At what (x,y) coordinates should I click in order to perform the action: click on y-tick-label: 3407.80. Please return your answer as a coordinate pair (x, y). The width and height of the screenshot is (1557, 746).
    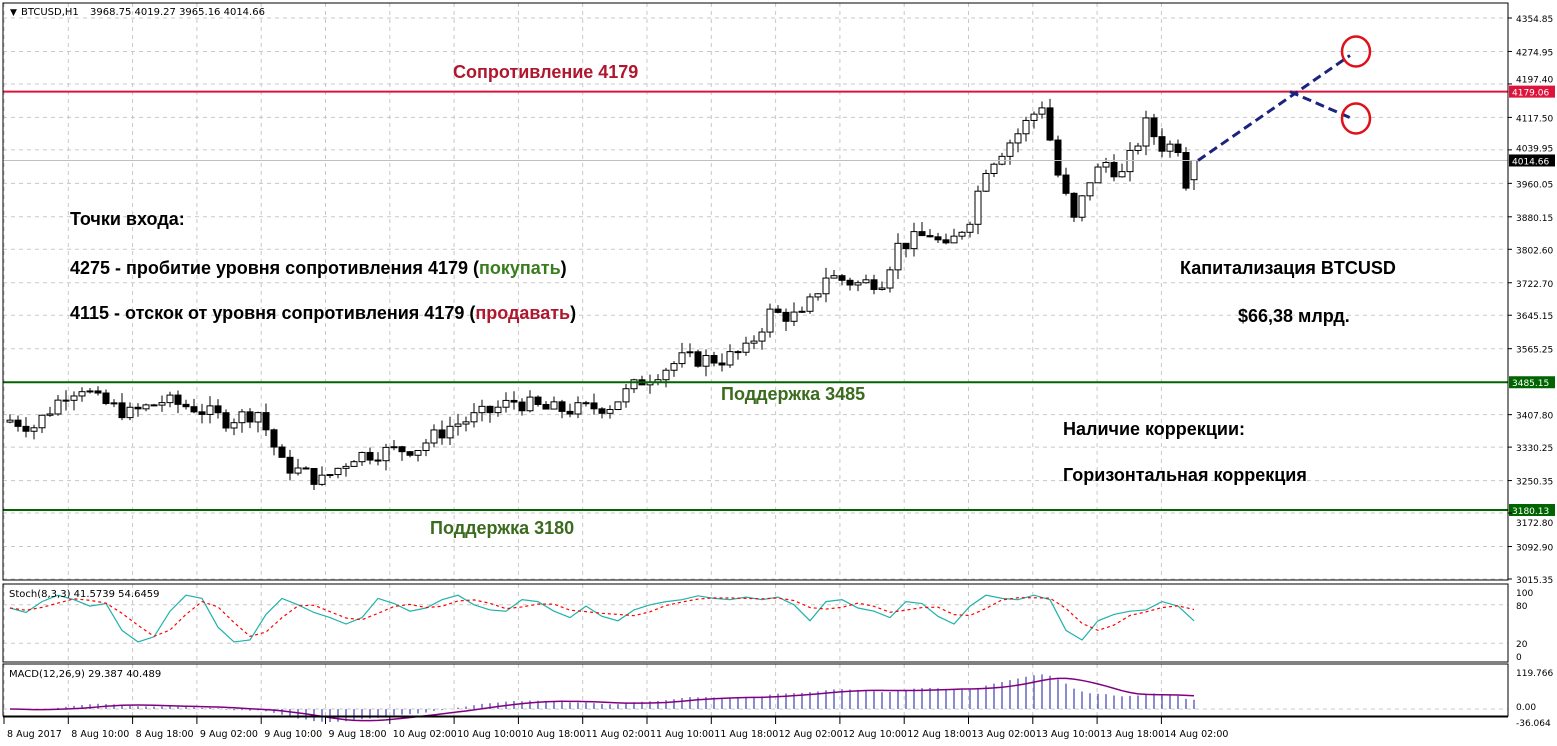
    Looking at the image, I should click on (1534, 417).